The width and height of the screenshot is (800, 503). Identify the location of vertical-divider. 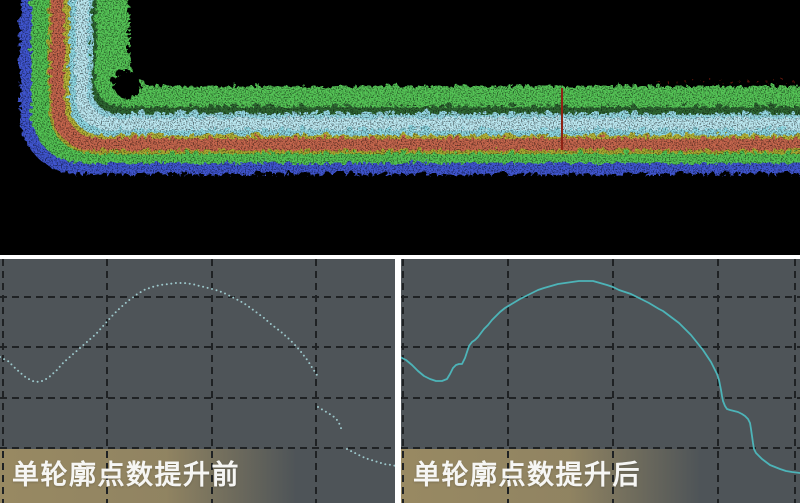
(398, 381).